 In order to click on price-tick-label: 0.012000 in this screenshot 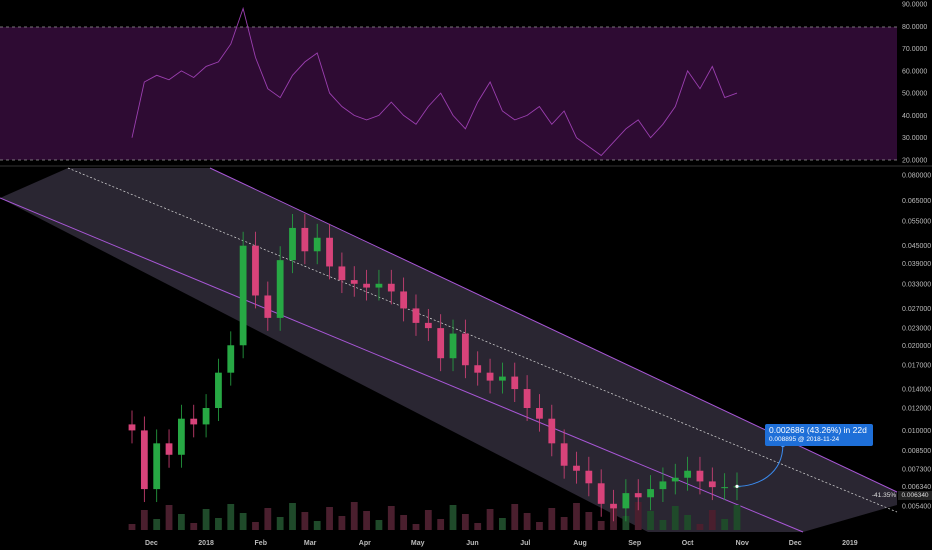, I will do `click(916, 409)`.